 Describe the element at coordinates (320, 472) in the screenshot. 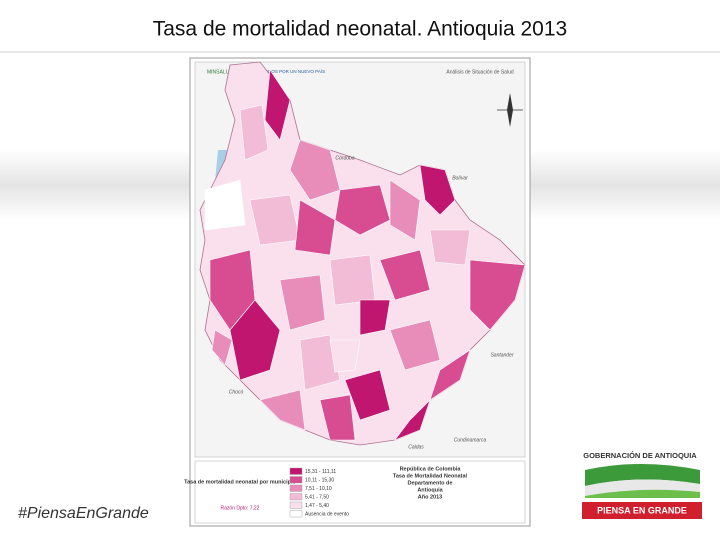

I see `legend-label: 15,31 - 111,11` at that location.